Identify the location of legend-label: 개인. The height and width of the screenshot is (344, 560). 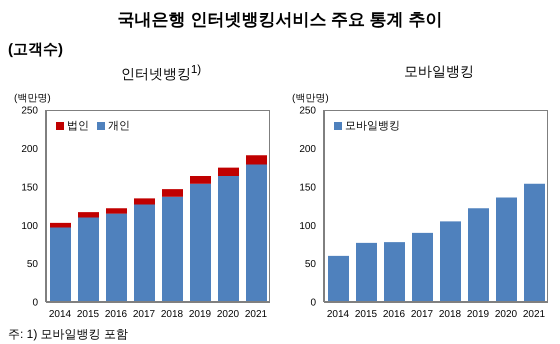
(118, 126).